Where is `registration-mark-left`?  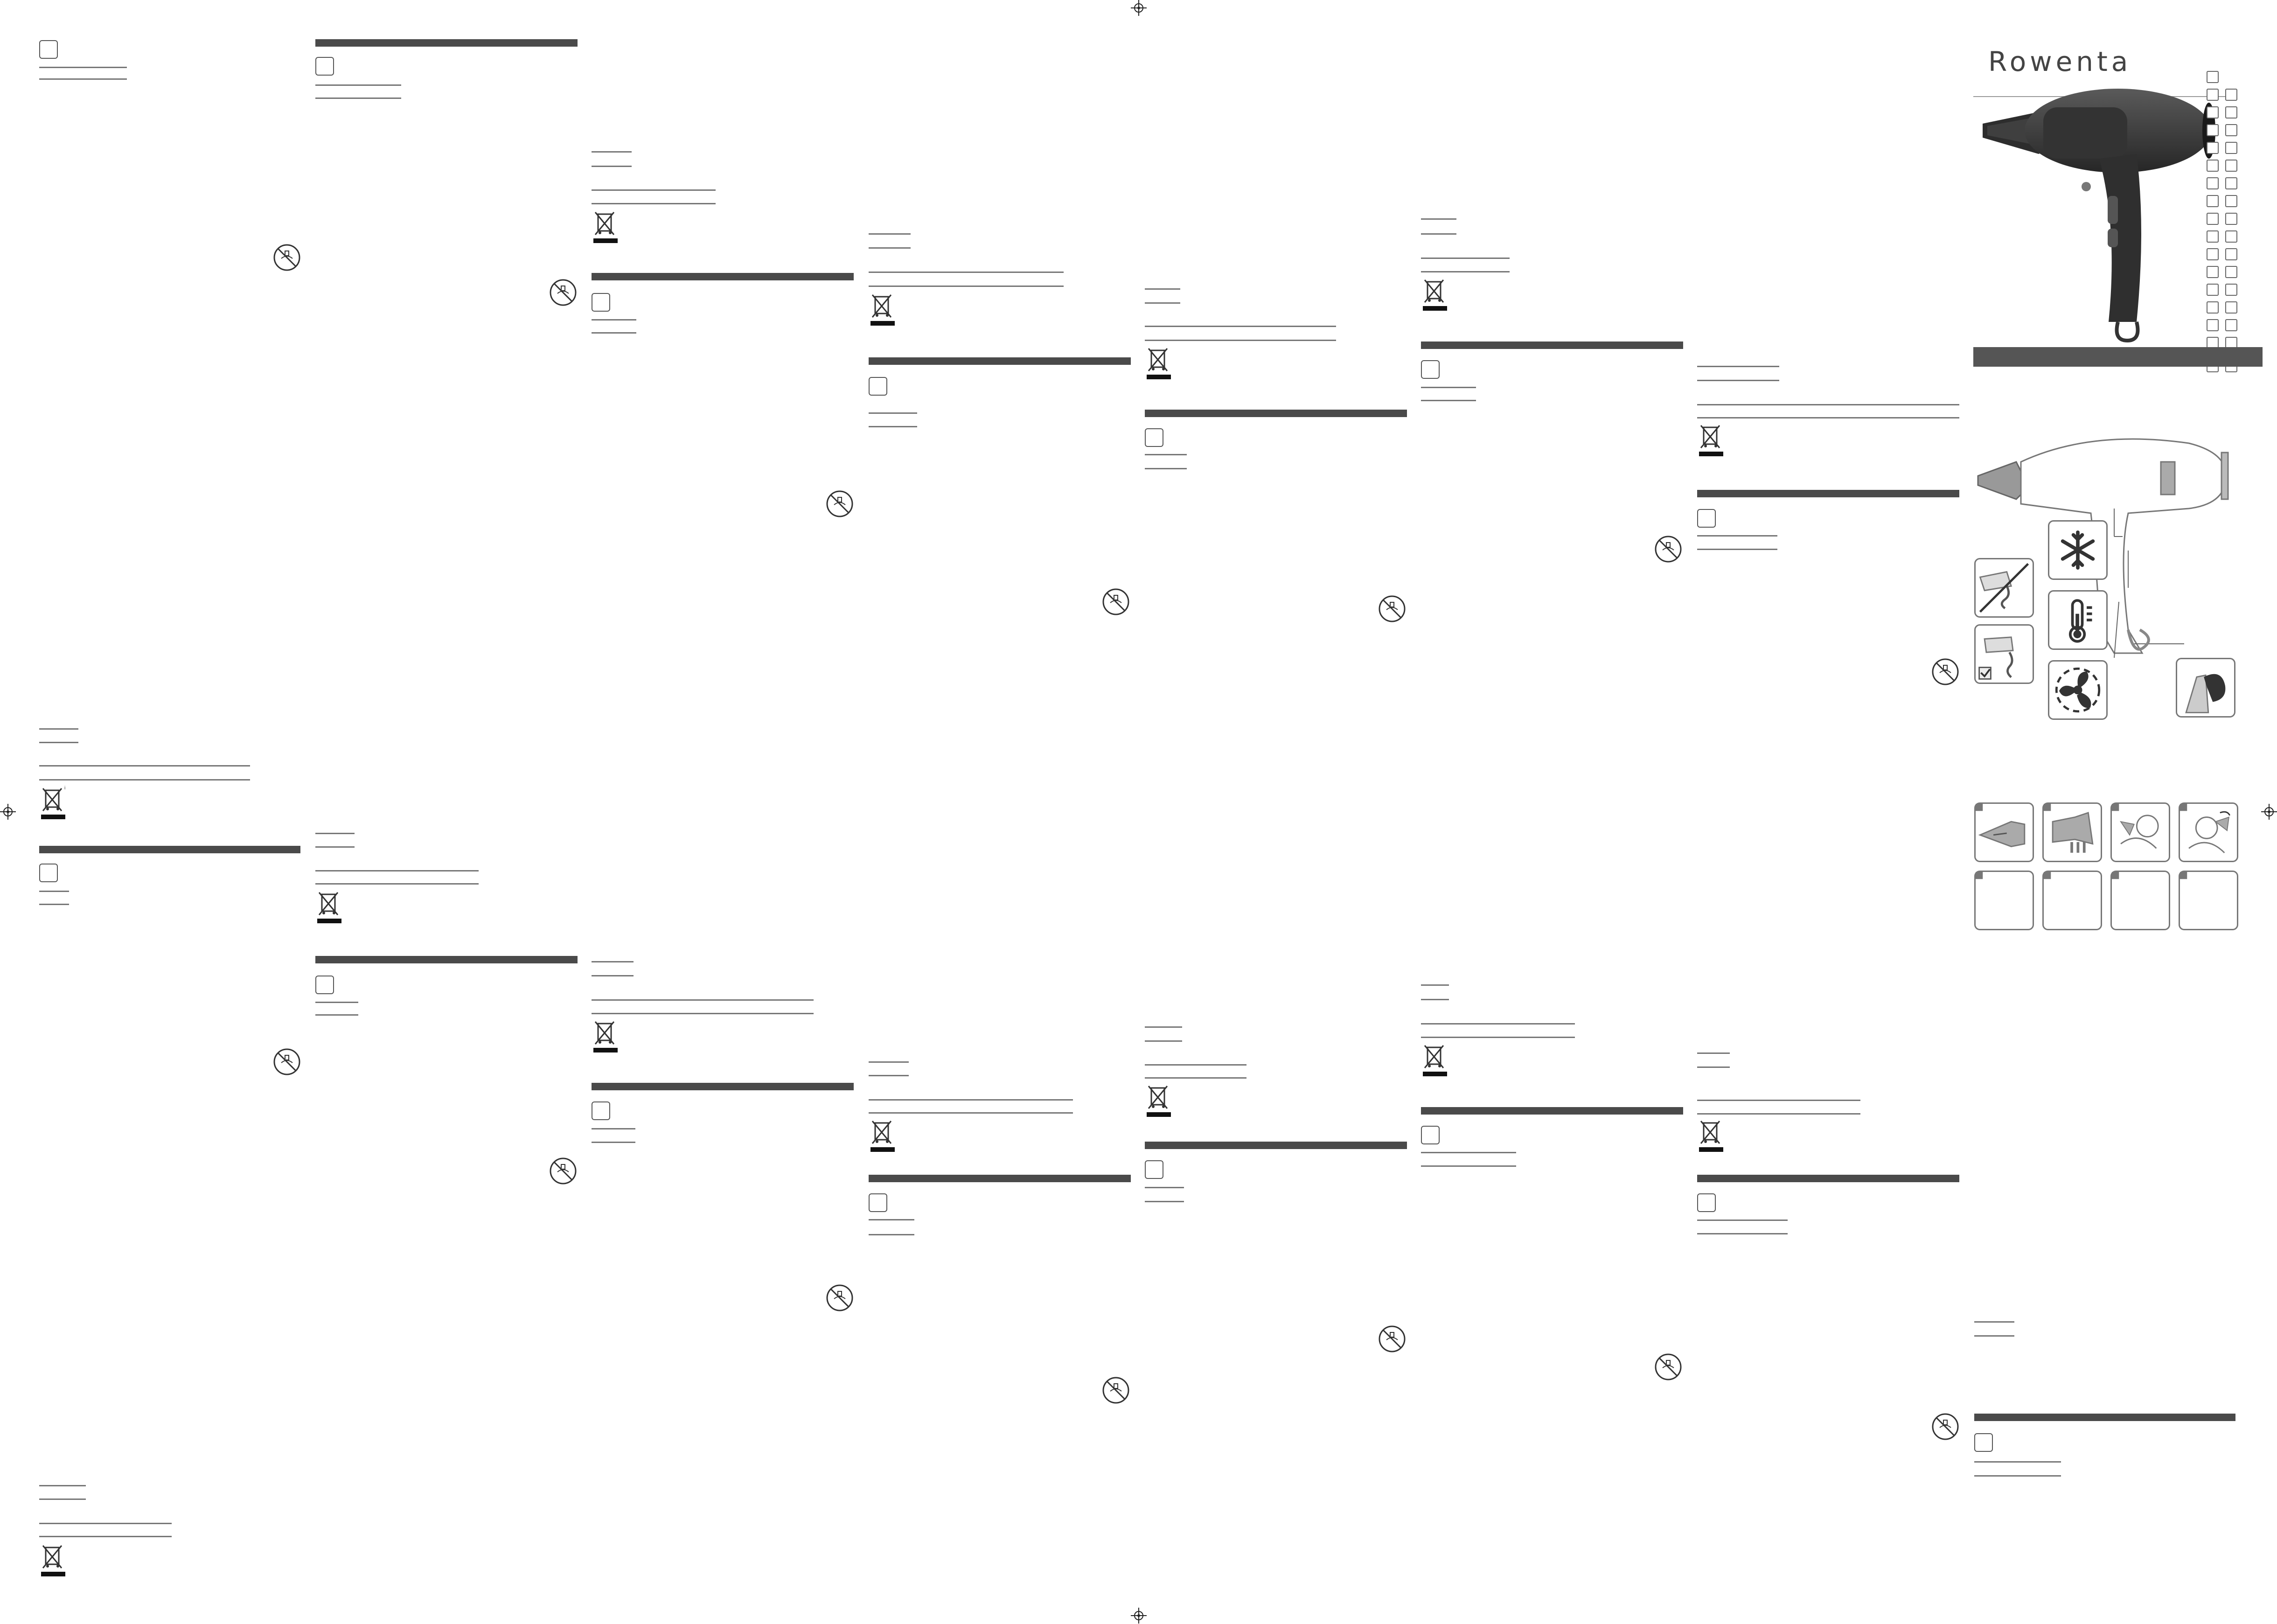 registration-mark-left is located at coordinates (8, 812).